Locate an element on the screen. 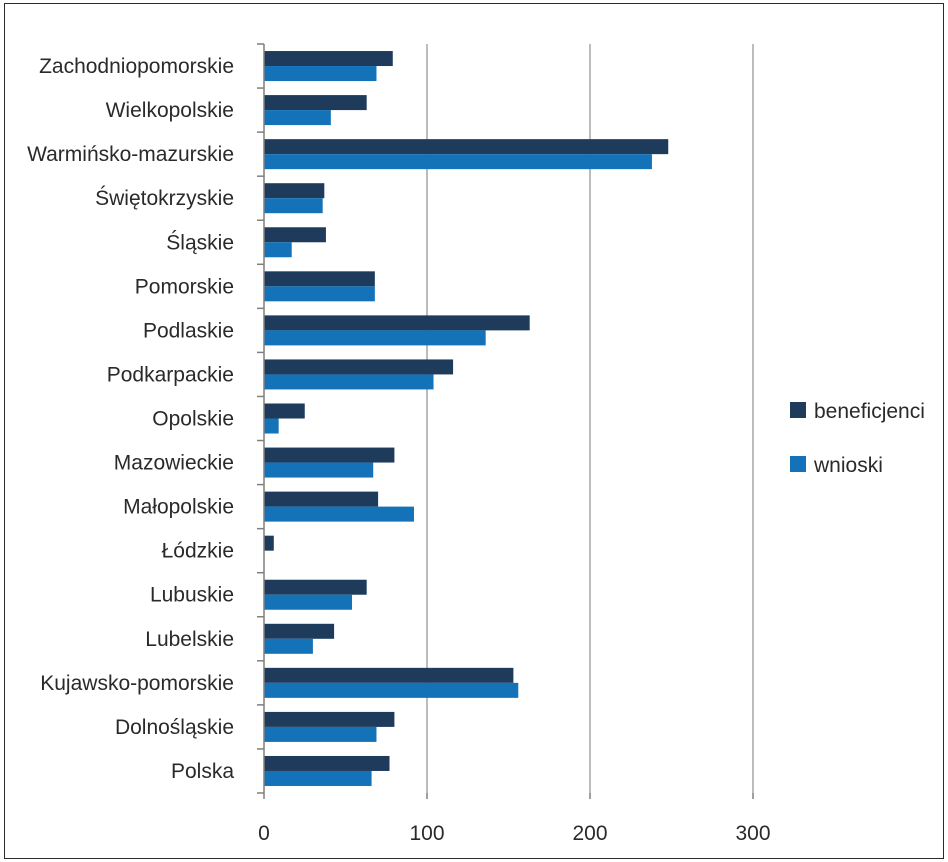 The width and height of the screenshot is (948, 862). category-label: Małopolskie is located at coordinates (178, 507).